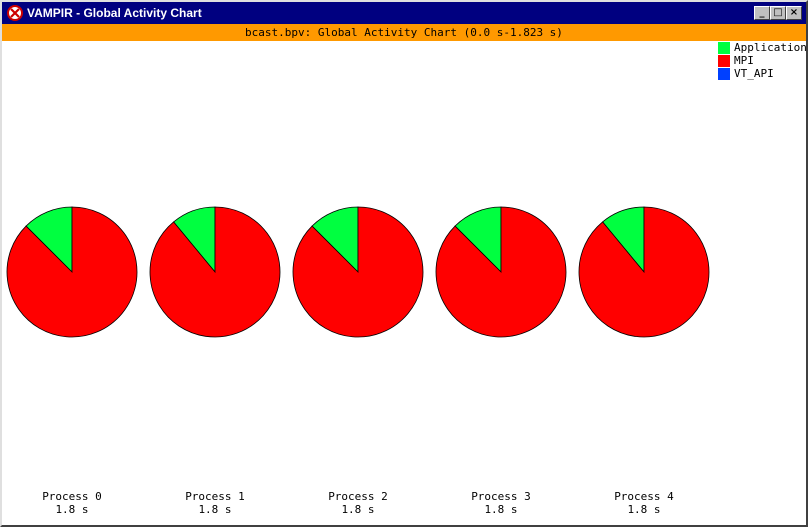  I want to click on process-name: Process 2, so click(358, 496).